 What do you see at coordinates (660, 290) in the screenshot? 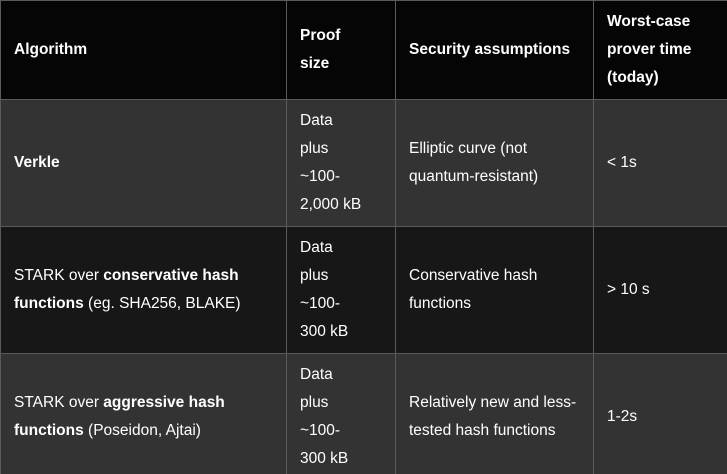
I see `prover-time-cell: > 10 s` at bounding box center [660, 290].